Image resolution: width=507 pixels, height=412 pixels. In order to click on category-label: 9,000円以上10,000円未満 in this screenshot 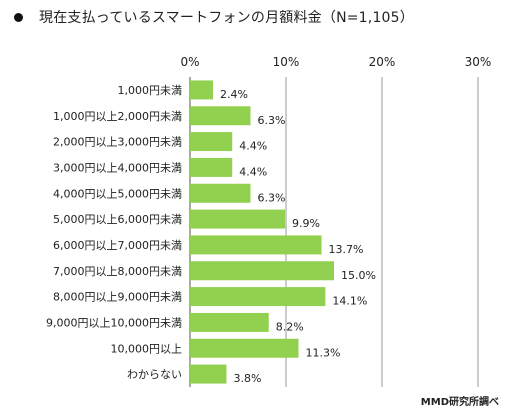, I will do `click(114, 322)`.